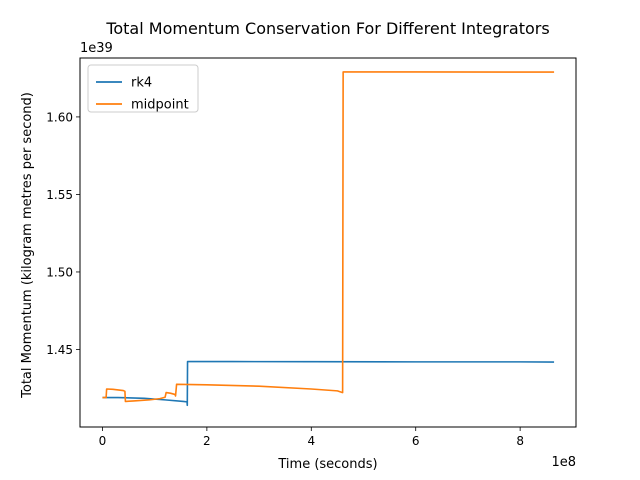 Image resolution: width=640 pixels, height=480 pixels. What do you see at coordinates (59, 117) in the screenshot?
I see `y-tick-label: 1.60` at bounding box center [59, 117].